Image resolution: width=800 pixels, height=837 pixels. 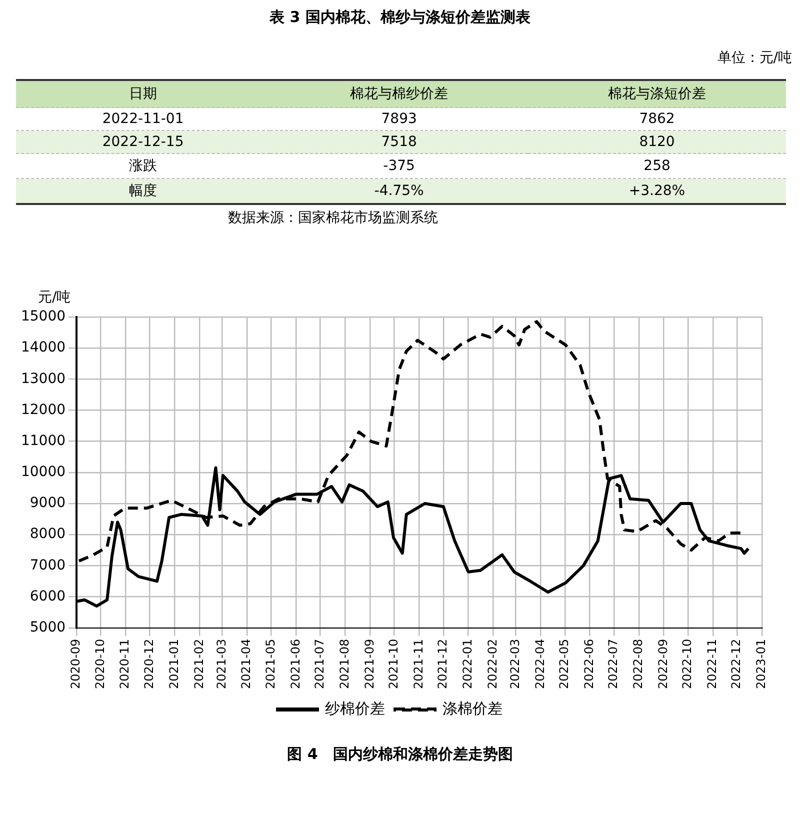 I want to click on x-tick-label: 2022-12, so click(x=736, y=663).